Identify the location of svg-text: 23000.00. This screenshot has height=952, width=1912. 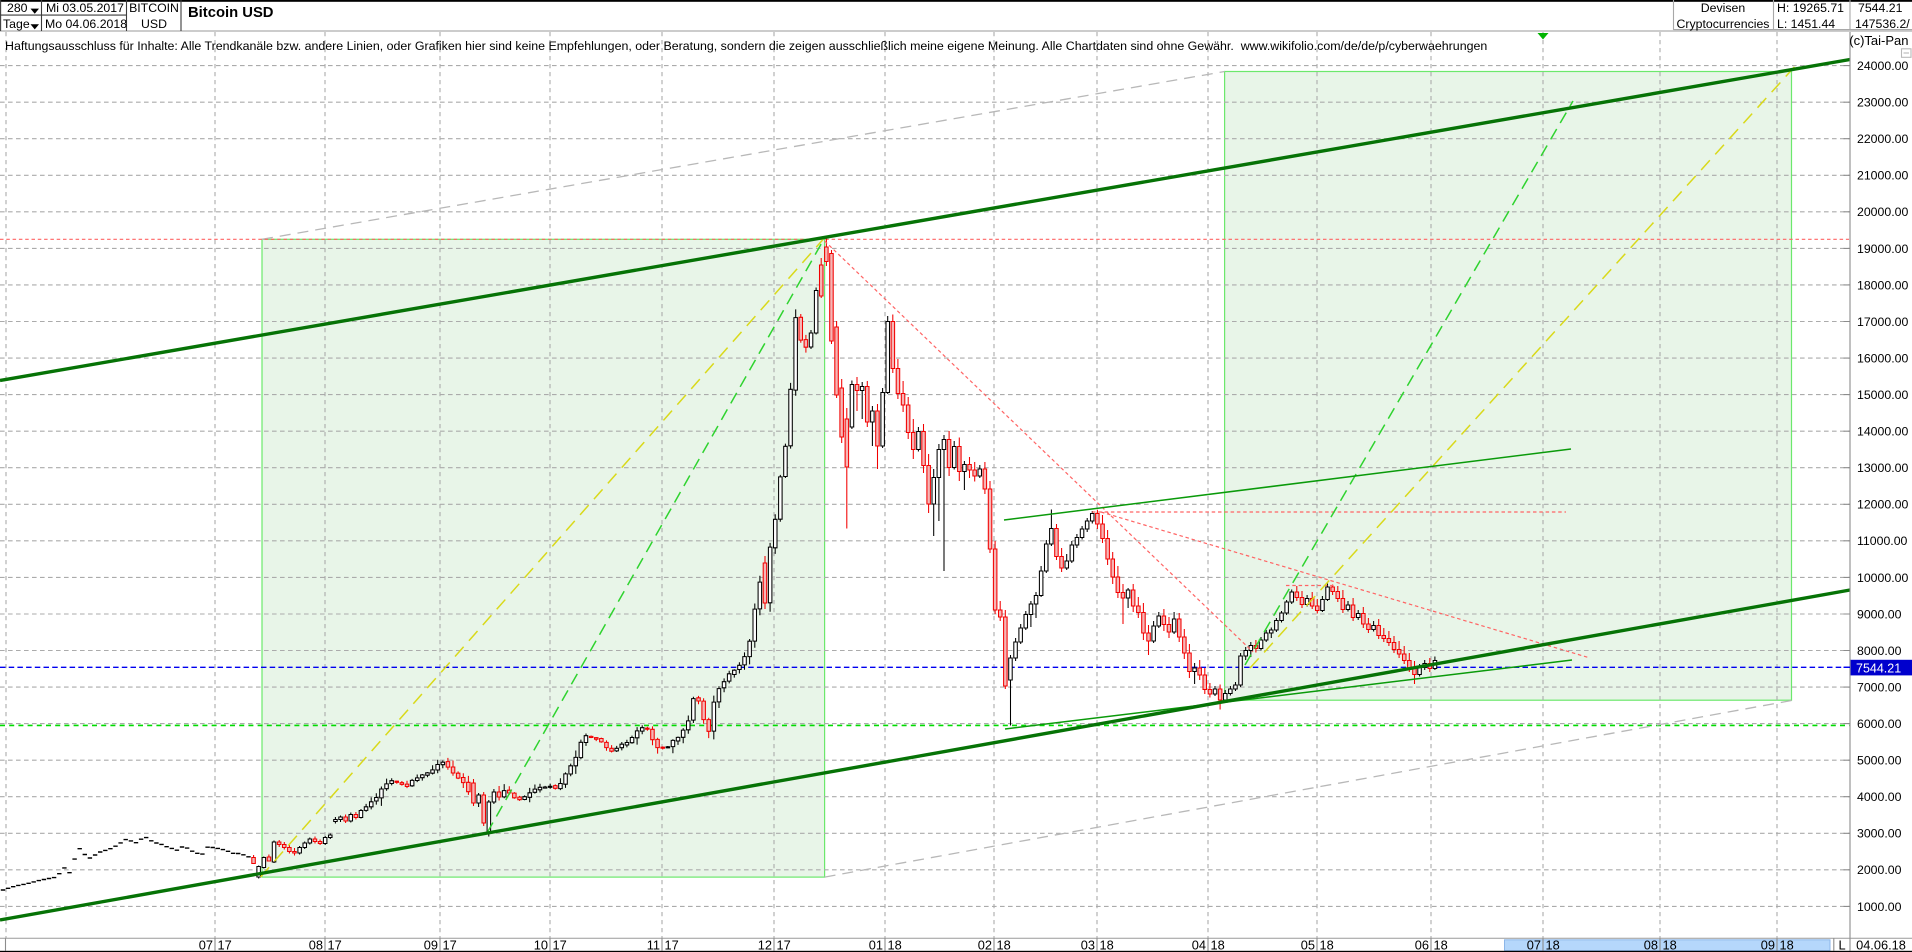
(1882, 103).